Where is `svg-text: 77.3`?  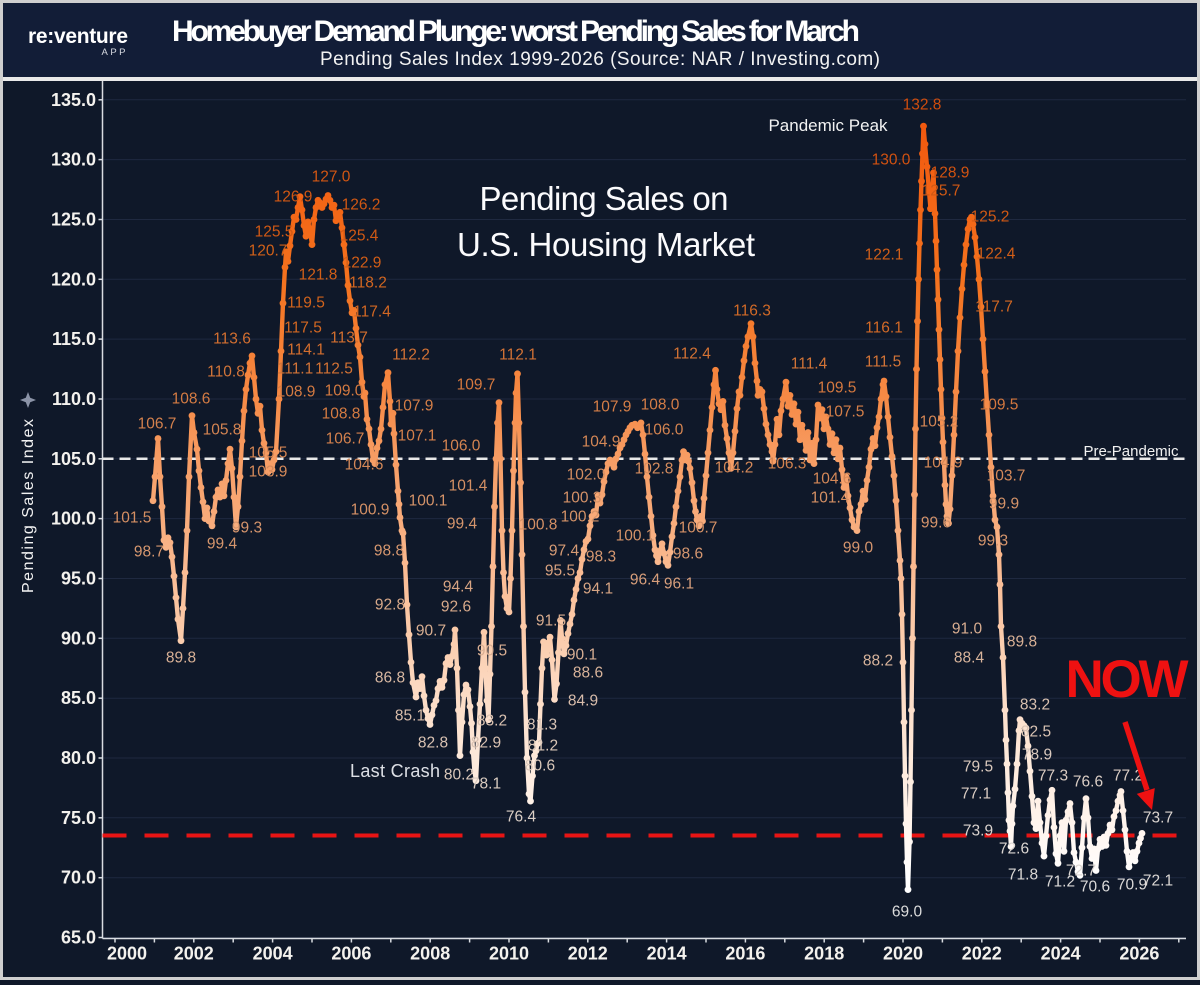 svg-text: 77.3 is located at coordinates (1053, 776).